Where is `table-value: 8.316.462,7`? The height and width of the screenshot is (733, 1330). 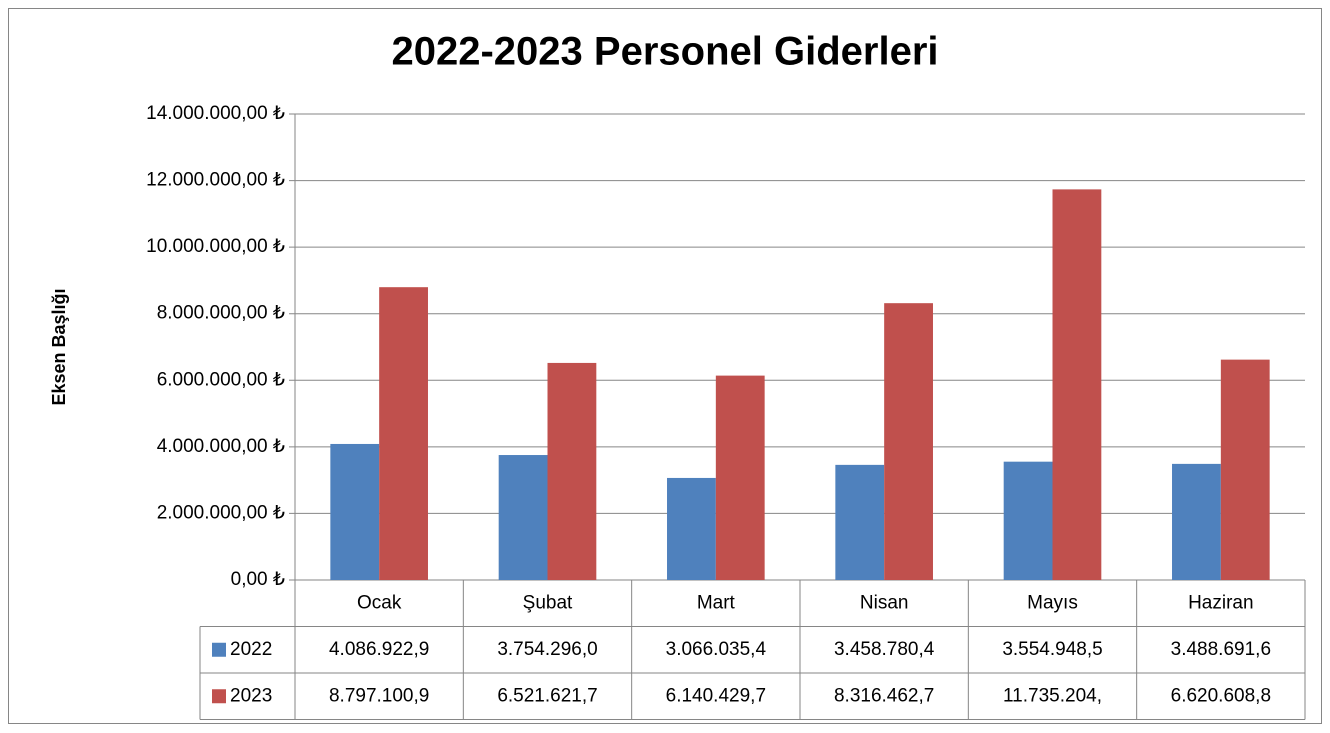
table-value: 8.316.462,7 is located at coordinates (884, 695).